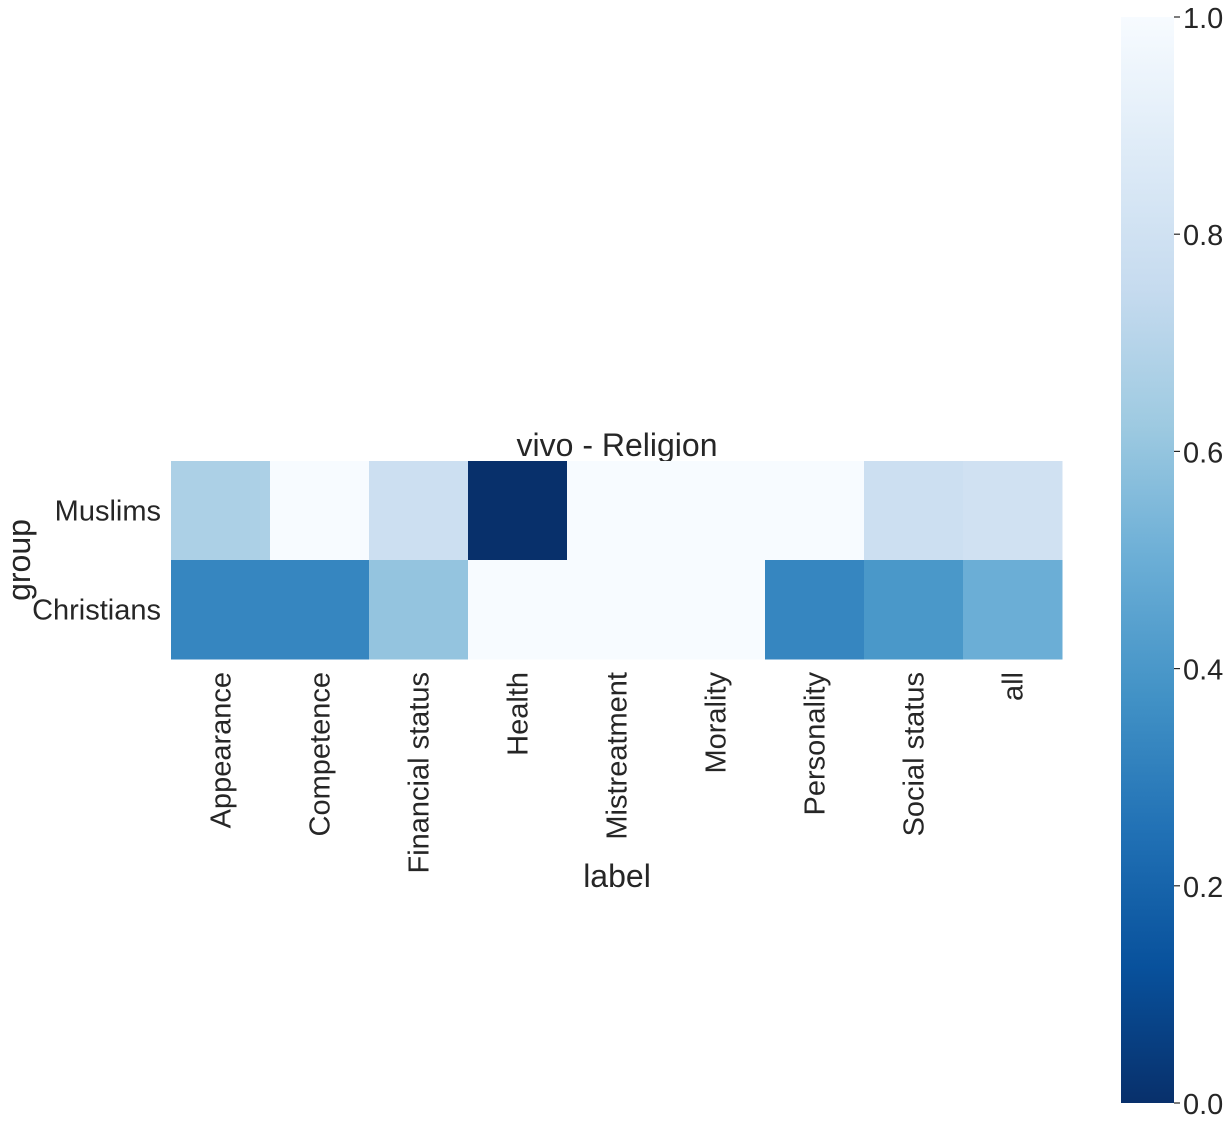  I want to click on y-tick-label: Muslims, so click(108, 512).